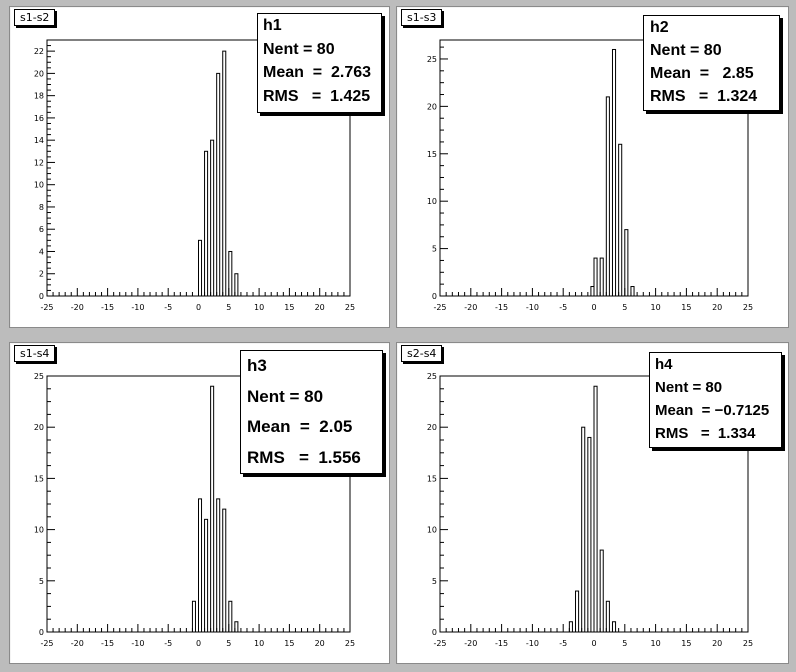  I want to click on pad-title: s1-s4, so click(35, 353).